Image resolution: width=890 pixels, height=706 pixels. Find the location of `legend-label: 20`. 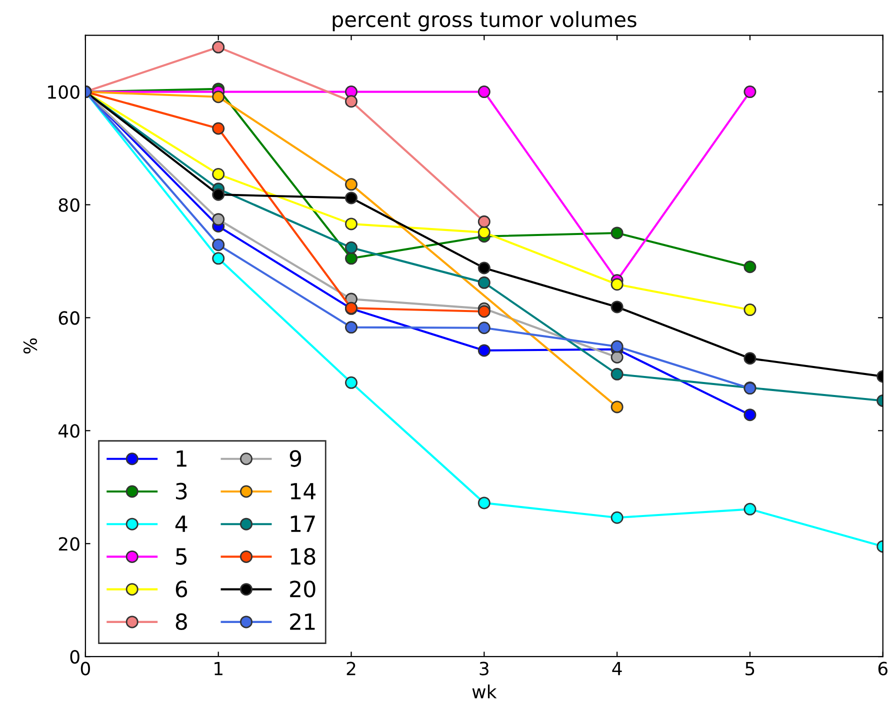

legend-label: 20 is located at coordinates (303, 589).